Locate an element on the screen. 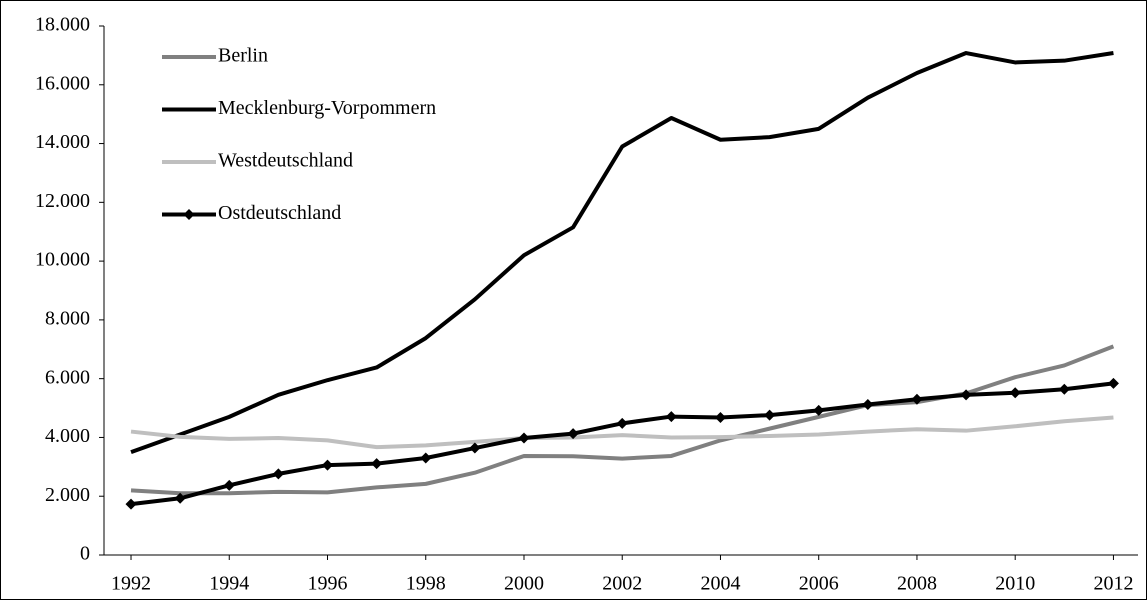  x-tick-label: 1992 is located at coordinates (131, 584).